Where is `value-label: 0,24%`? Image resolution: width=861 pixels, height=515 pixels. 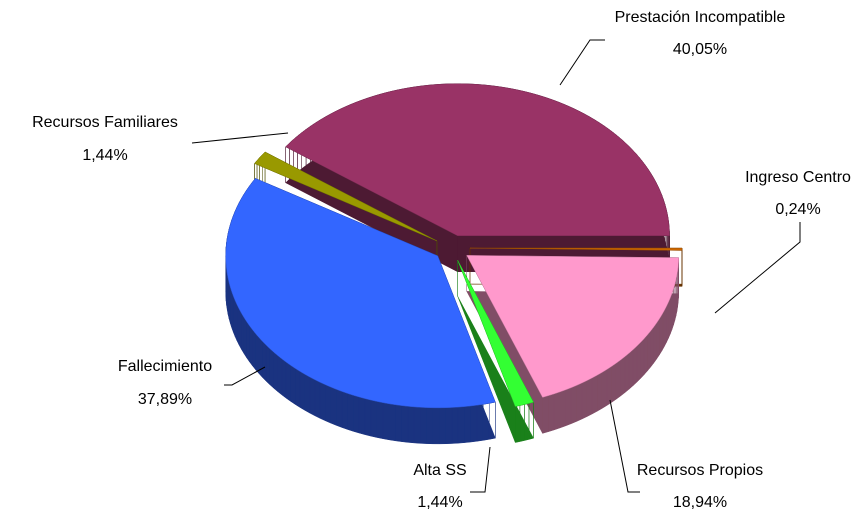
value-label: 0,24% is located at coordinates (797, 209).